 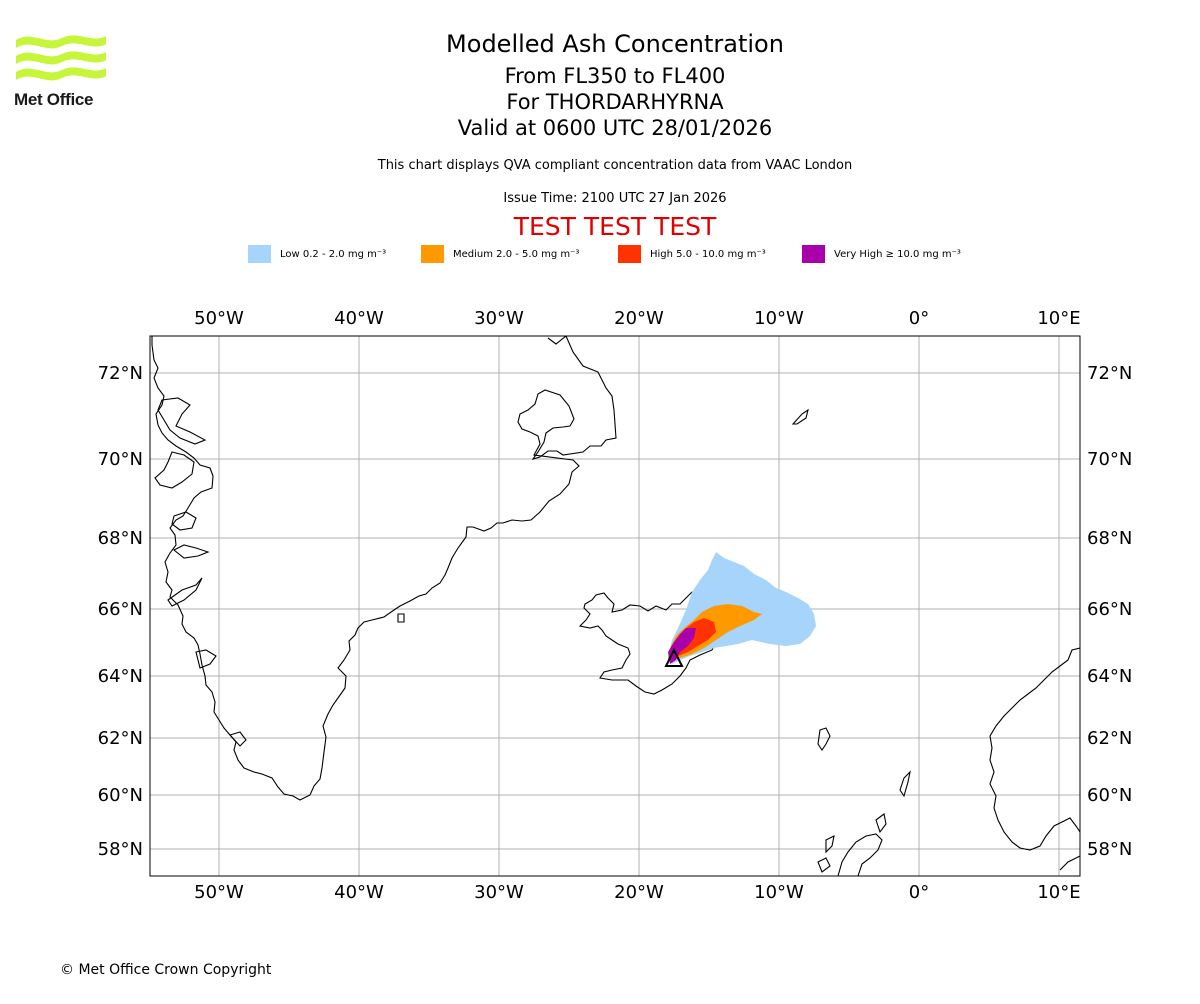 What do you see at coordinates (516, 254) in the screenshot?
I see `legend-label-medium: Medium 2.0 - 5.0 mg m⁻³` at bounding box center [516, 254].